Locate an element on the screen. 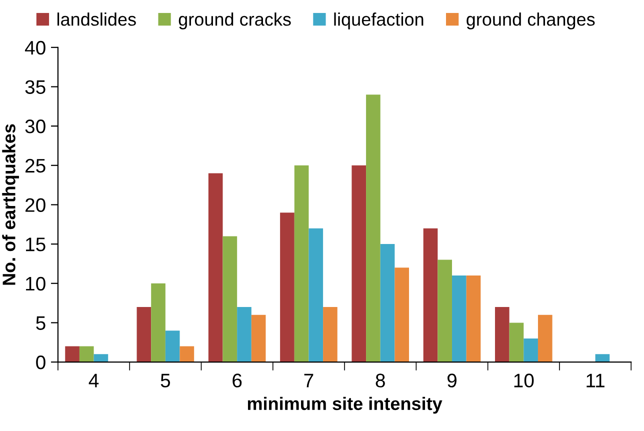 Image resolution: width=644 pixels, height=431 pixels. y-tick-label: 20 is located at coordinates (36, 205).